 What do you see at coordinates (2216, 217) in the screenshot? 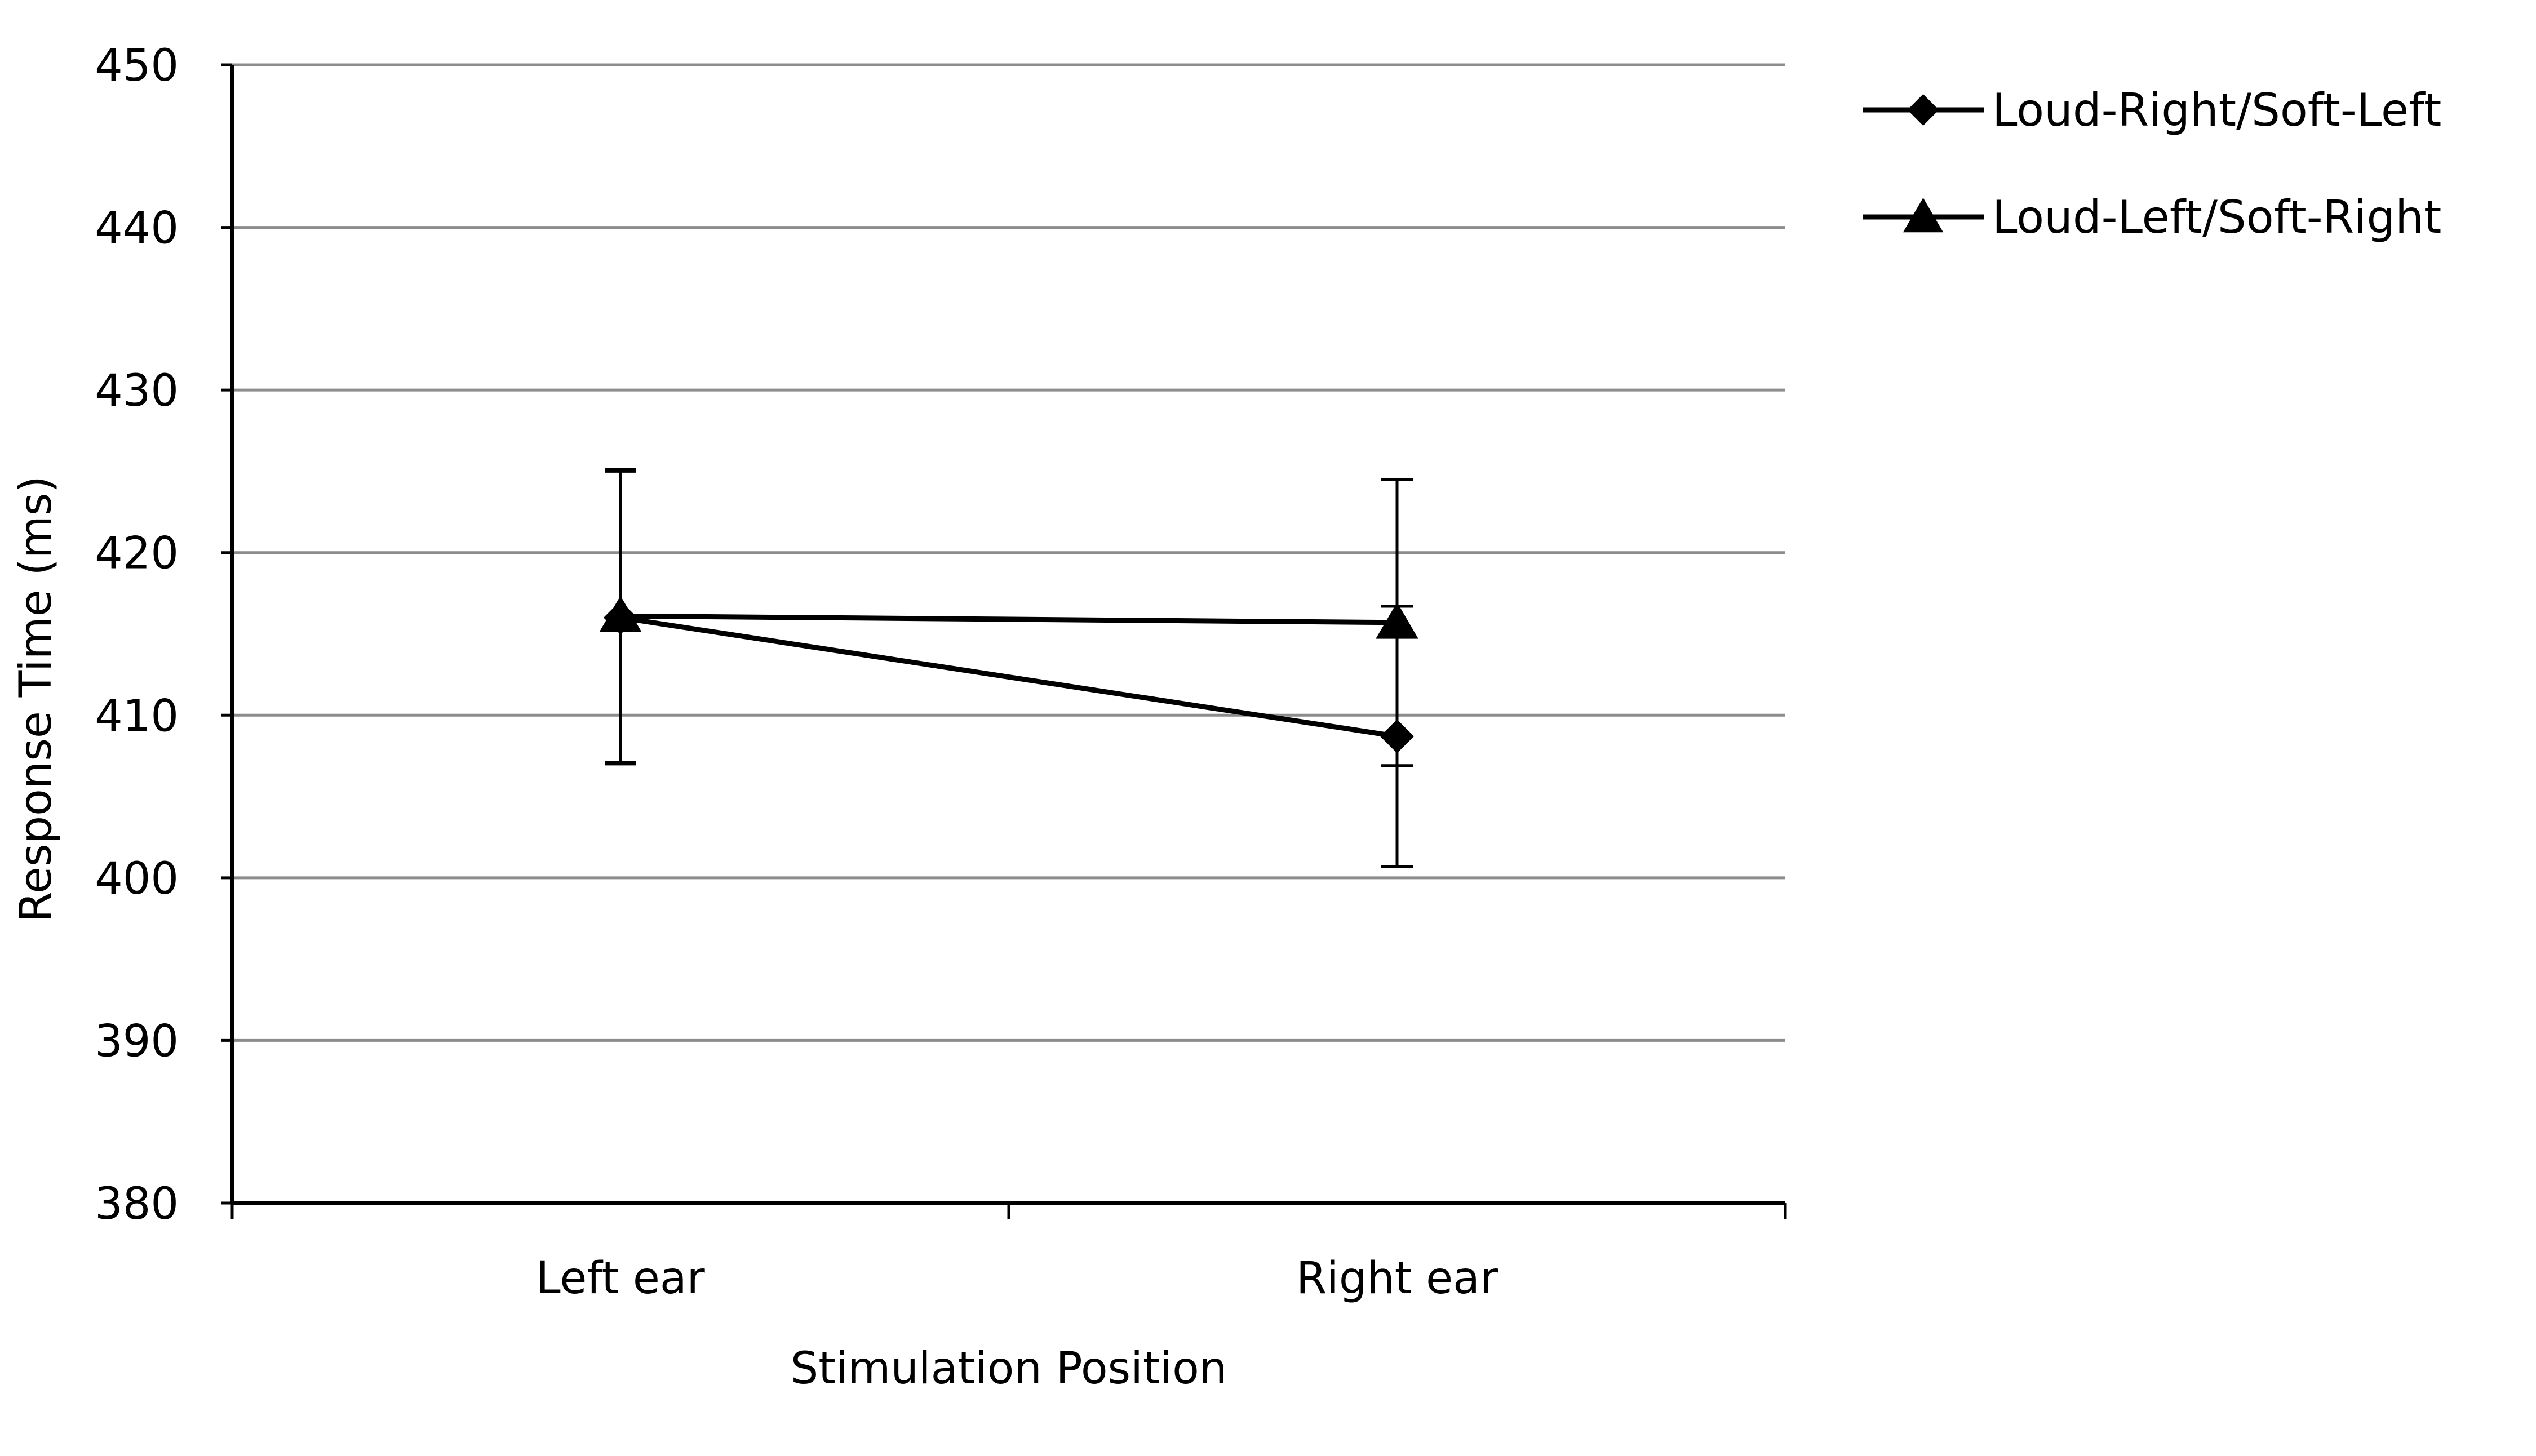
I see `legend-label-loud-left-soft-right: Loud-Left/Soft-Right` at bounding box center [2216, 217].